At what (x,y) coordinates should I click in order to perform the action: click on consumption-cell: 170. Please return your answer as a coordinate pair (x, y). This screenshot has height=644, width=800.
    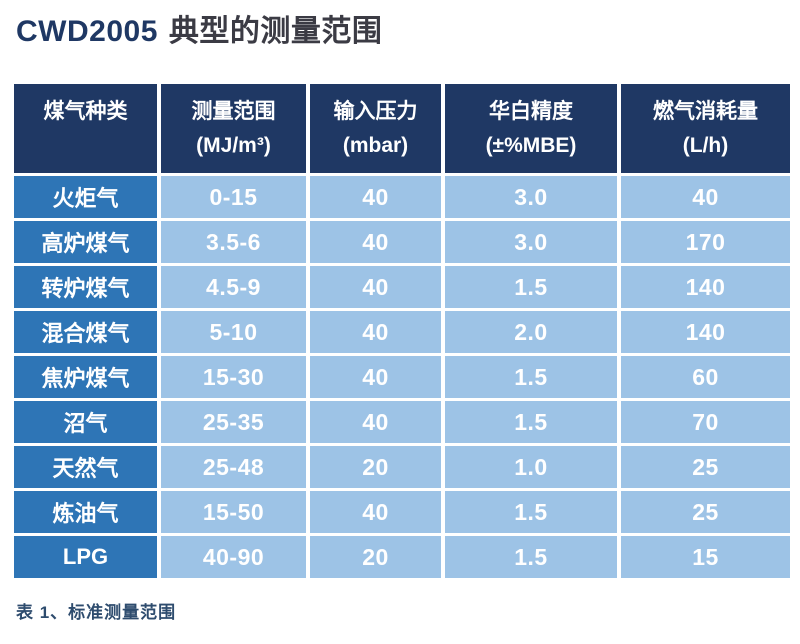
    Looking at the image, I should click on (705, 242).